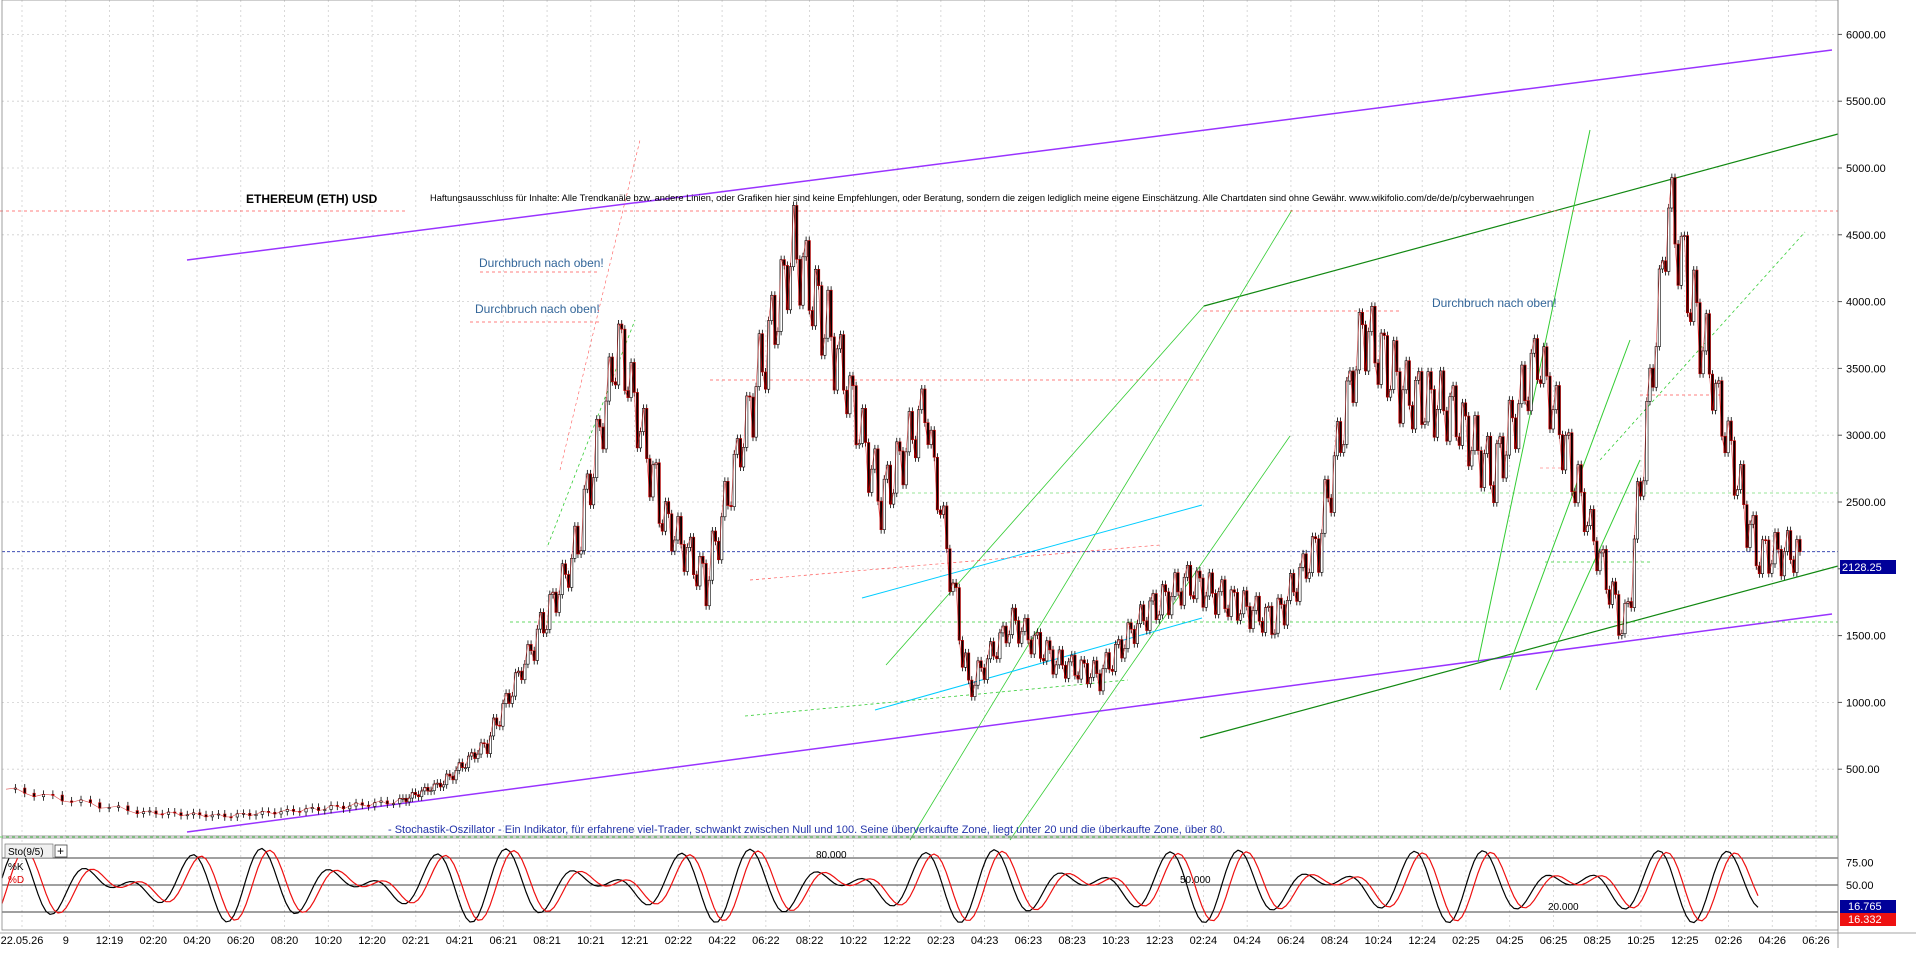 Image resolution: width=1916 pixels, height=953 pixels. Describe the element at coordinates (1422, 941) in the screenshot. I see `x-tick-label: 12:24` at that location.